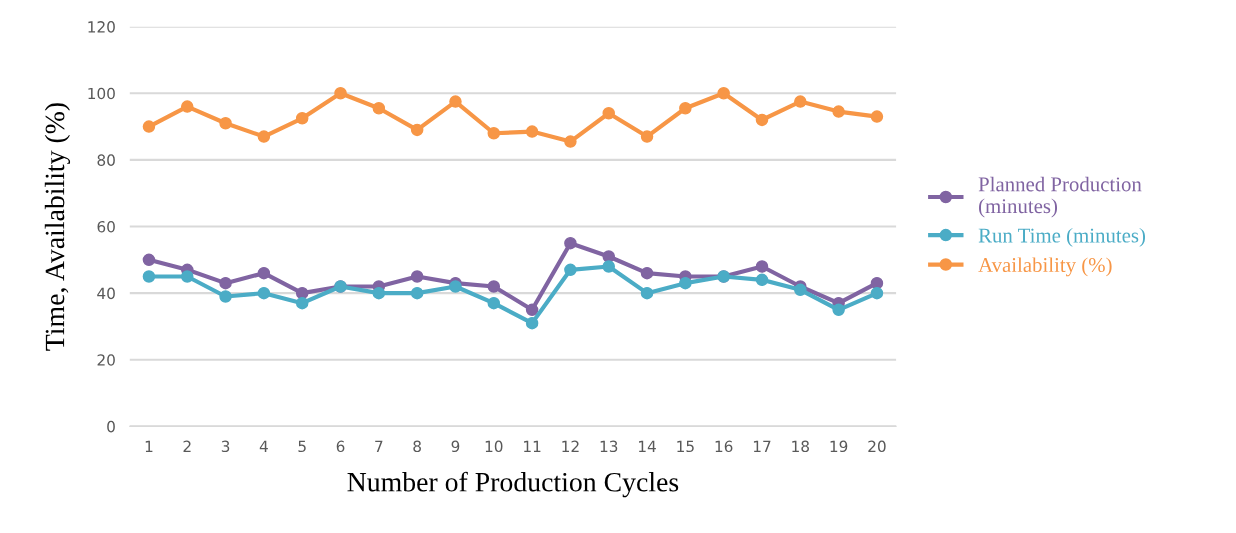  Describe the element at coordinates (263, 446) in the screenshot. I see `x-tick-label: 4` at that location.